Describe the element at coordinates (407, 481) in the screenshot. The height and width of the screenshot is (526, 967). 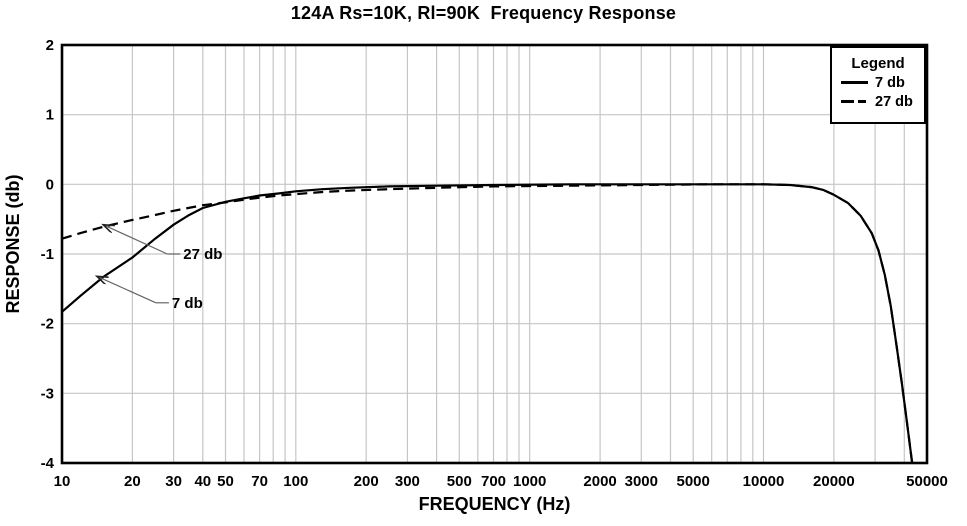
I see `x-tick-label: 300` at that location.